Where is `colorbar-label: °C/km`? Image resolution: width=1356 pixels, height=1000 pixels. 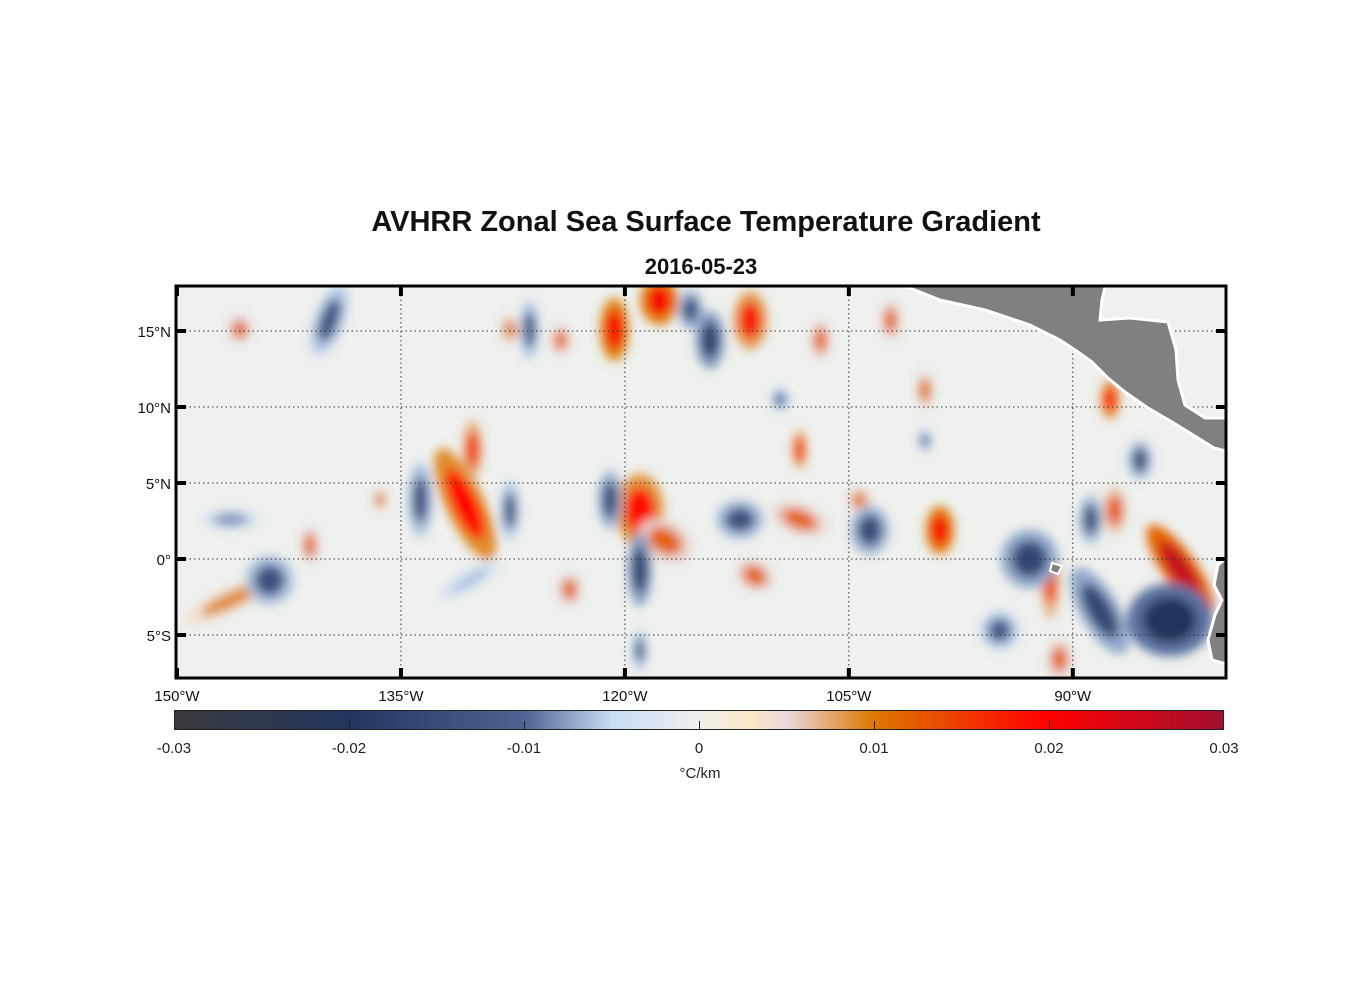 colorbar-label: °C/km is located at coordinates (700, 773).